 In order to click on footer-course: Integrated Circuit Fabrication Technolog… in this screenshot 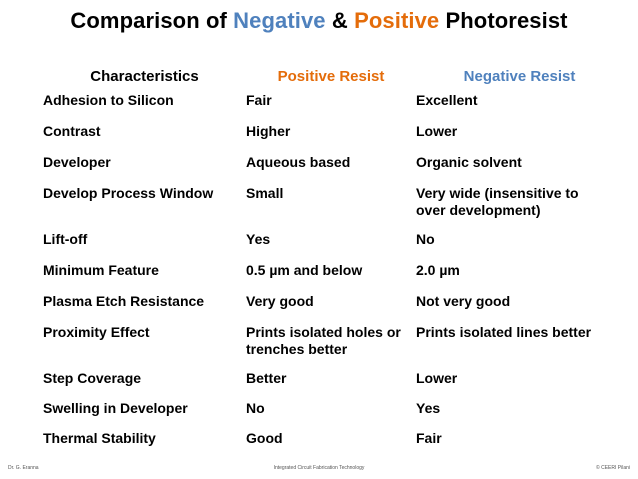, I will do `click(319, 468)`.